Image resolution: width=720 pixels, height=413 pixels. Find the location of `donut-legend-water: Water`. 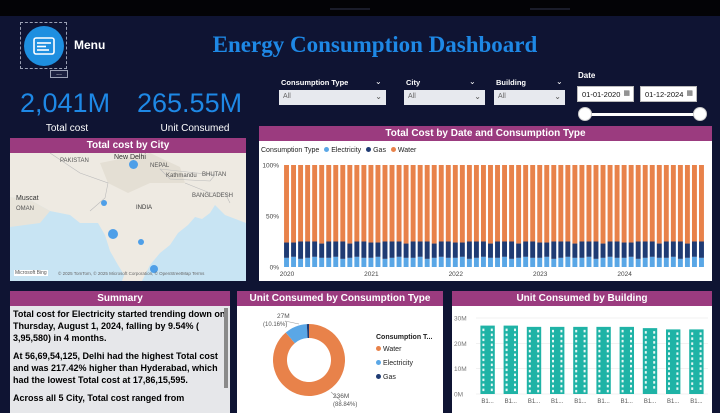

donut-legend-water: Water is located at coordinates (388, 349).